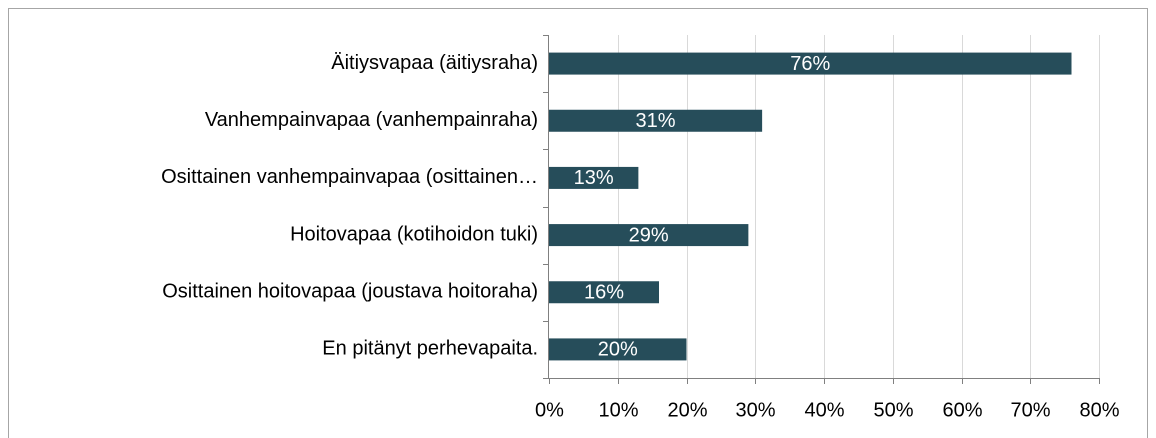  I want to click on x-tick-label: 30%, so click(755, 410).